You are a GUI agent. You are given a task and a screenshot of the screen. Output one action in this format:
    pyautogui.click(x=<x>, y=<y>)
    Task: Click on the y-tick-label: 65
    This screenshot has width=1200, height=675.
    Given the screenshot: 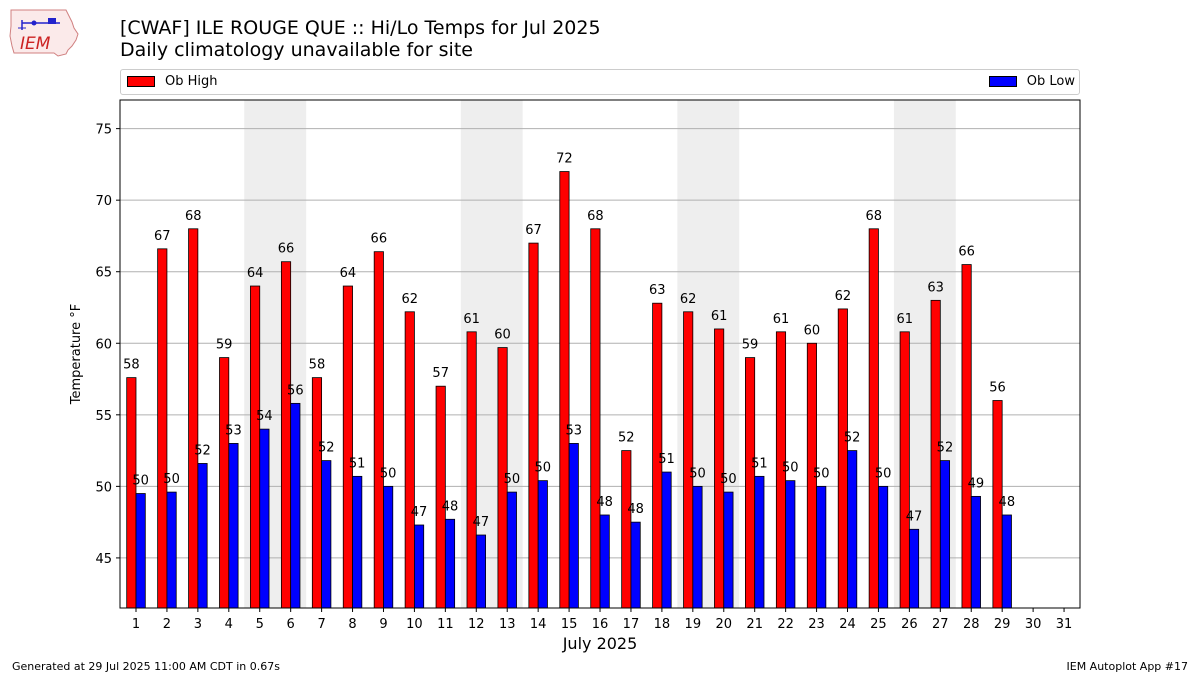 What is the action you would take?
    pyautogui.click(x=103, y=273)
    